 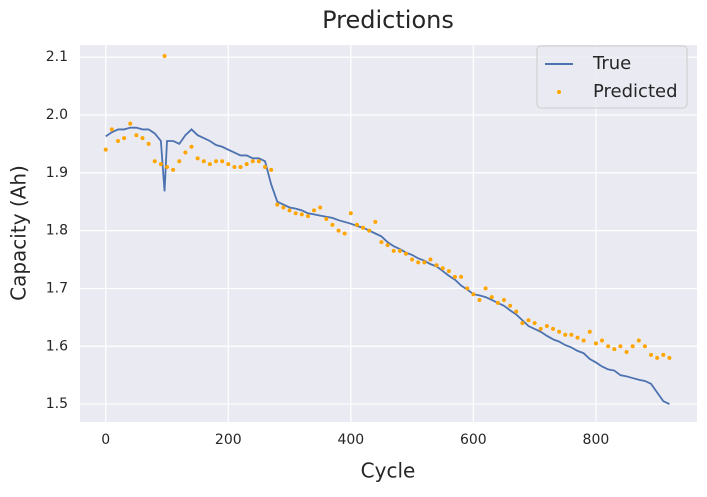 I want to click on chart-title: Predictions, so click(x=388, y=20).